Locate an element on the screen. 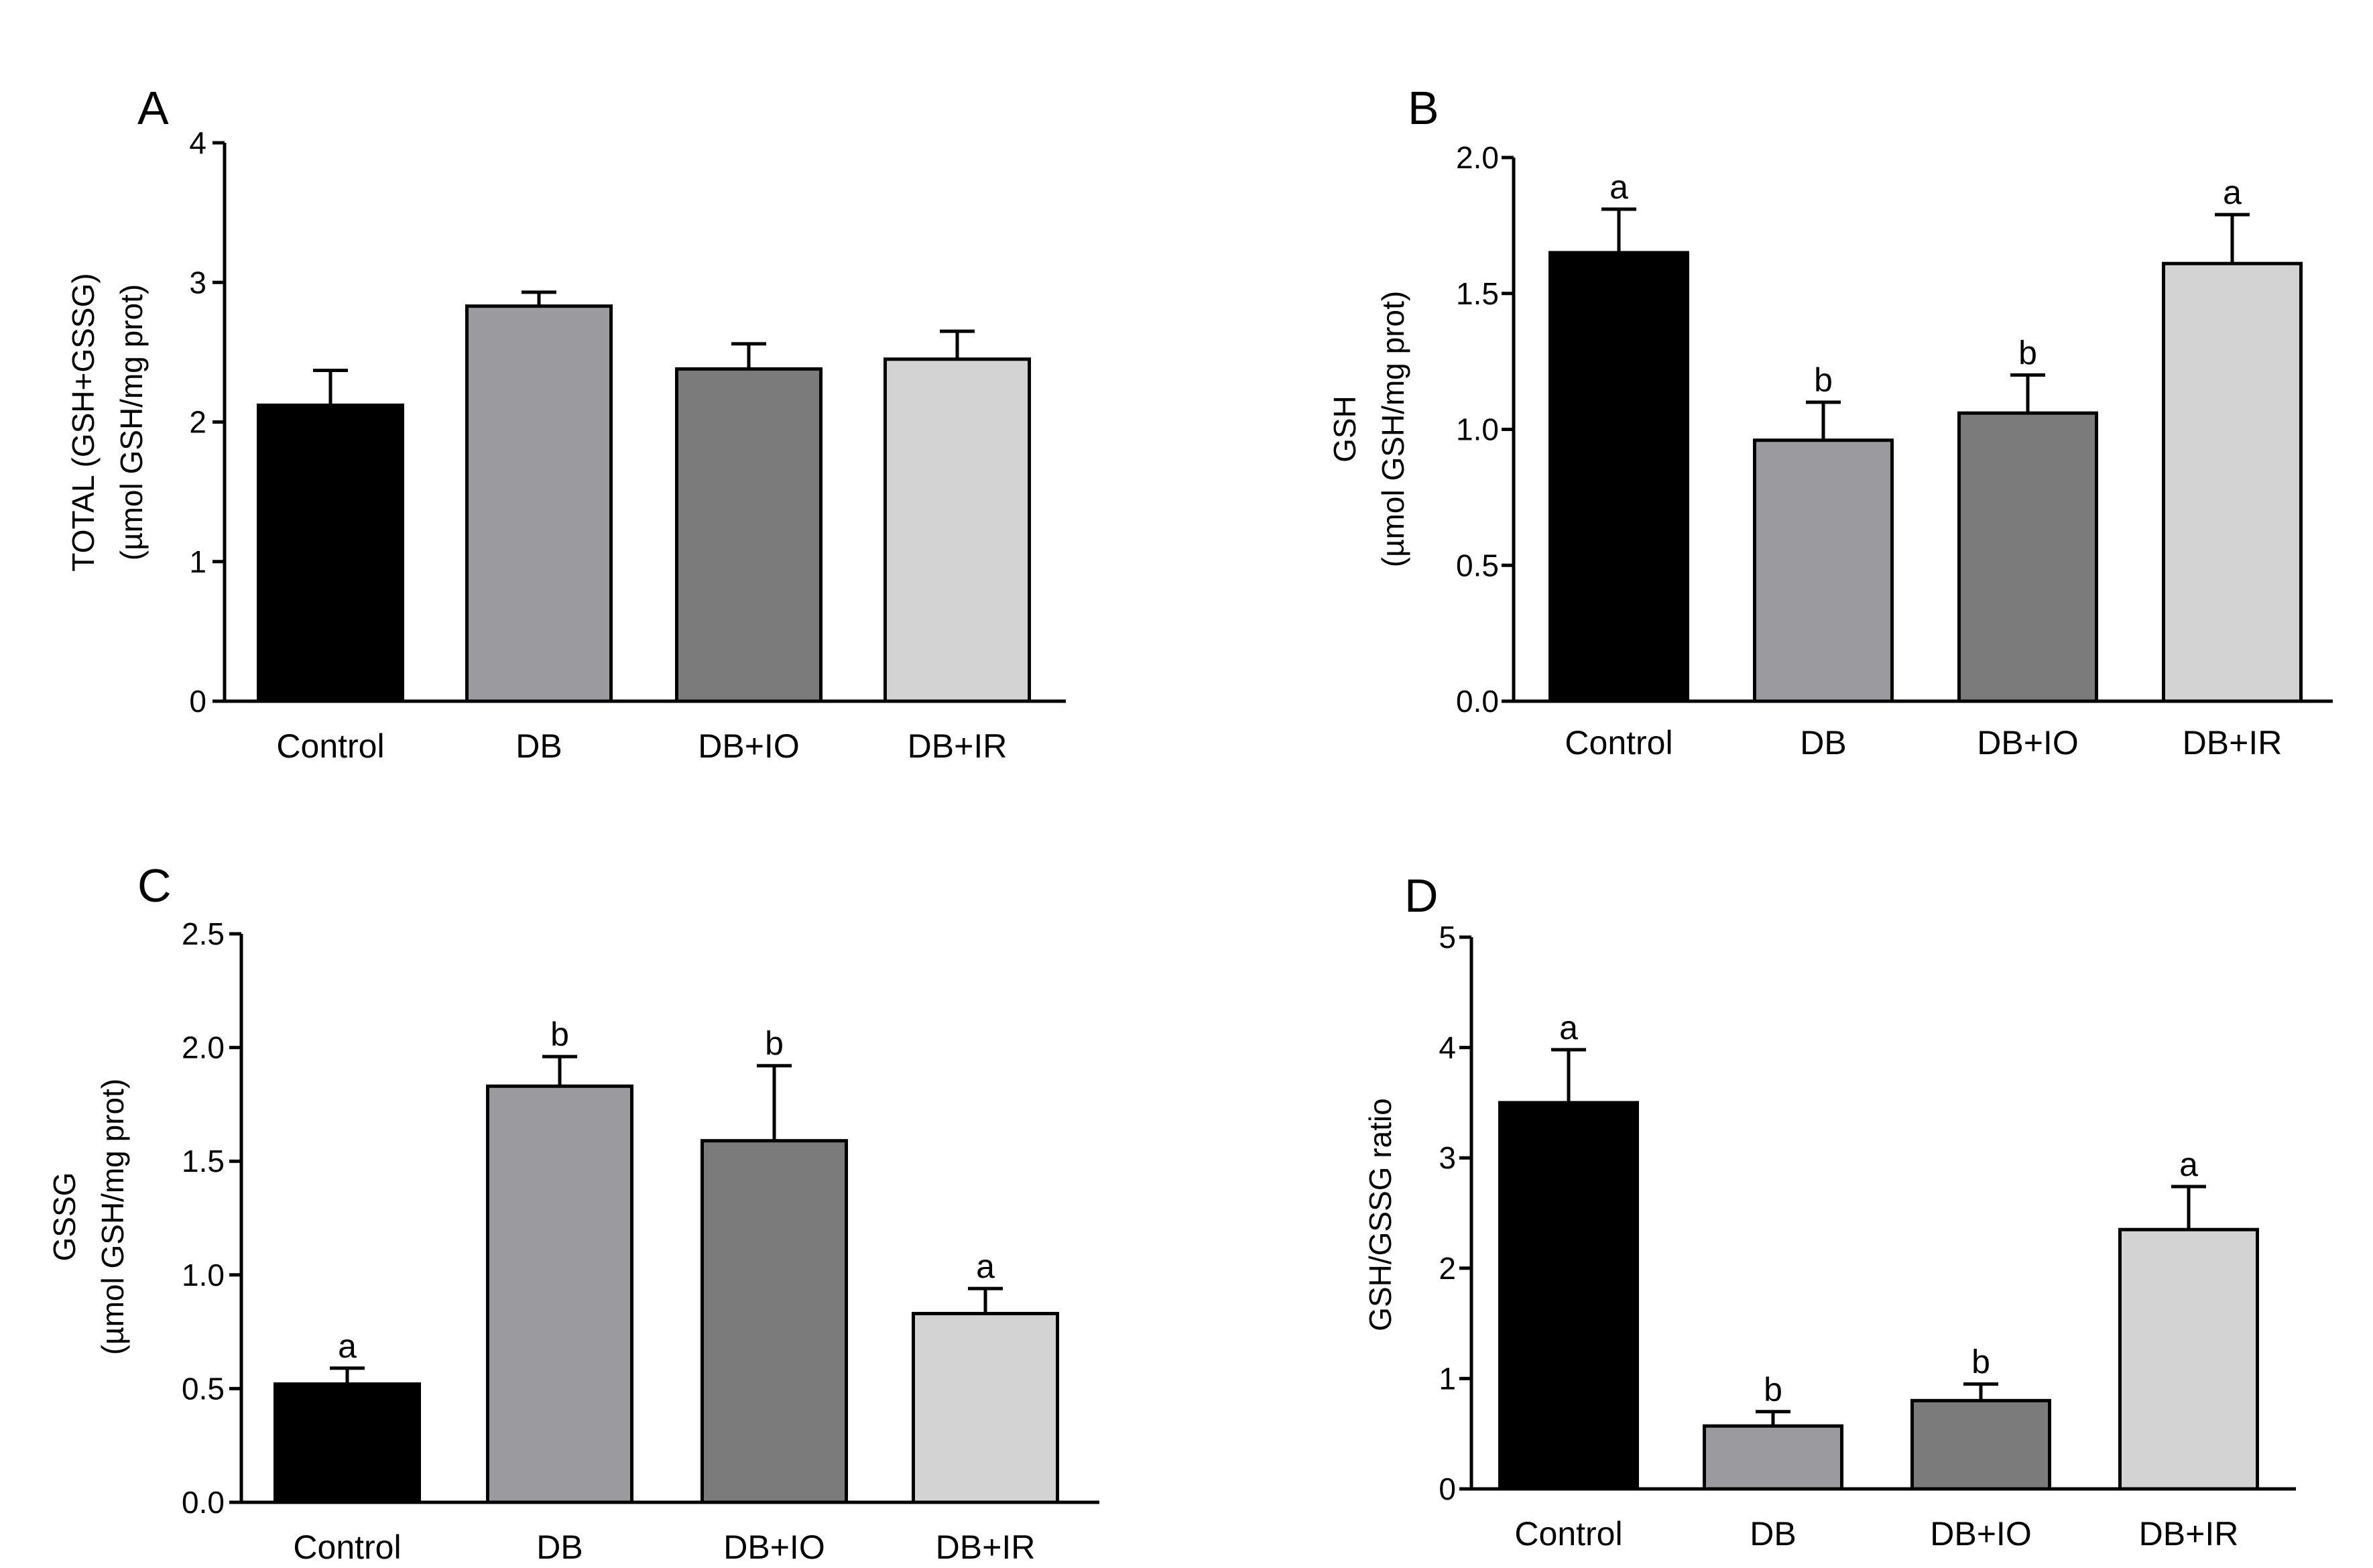 This screenshot has width=2373, height=1568. y-axis-label: GSH is located at coordinates (1344, 430).